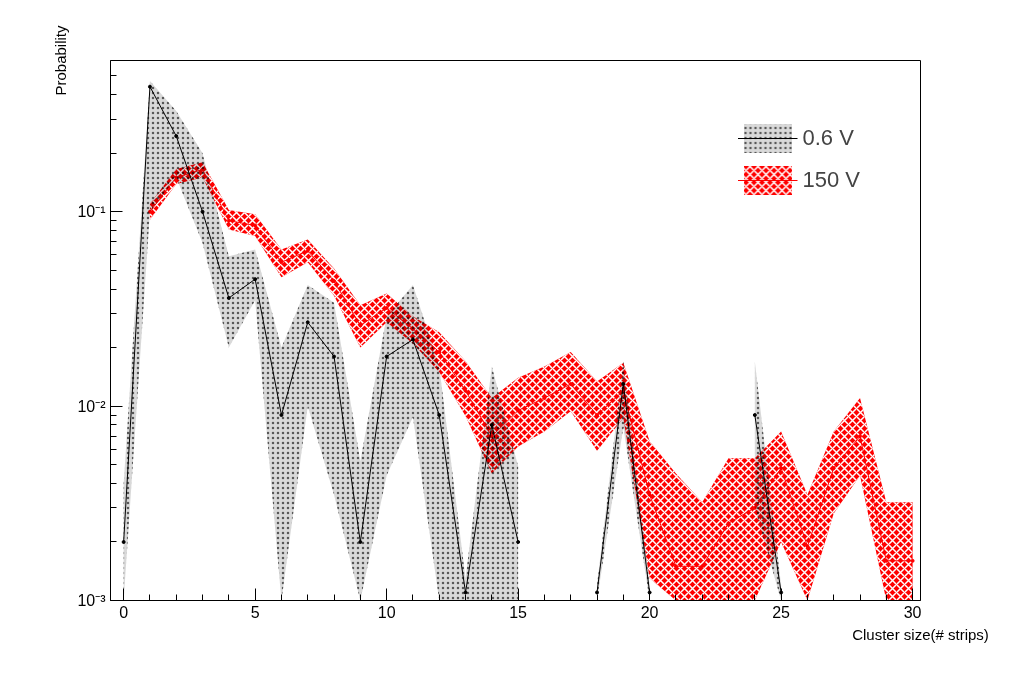  Describe the element at coordinates (831, 180) in the screenshot. I see `legend-label: 150 V` at that location.